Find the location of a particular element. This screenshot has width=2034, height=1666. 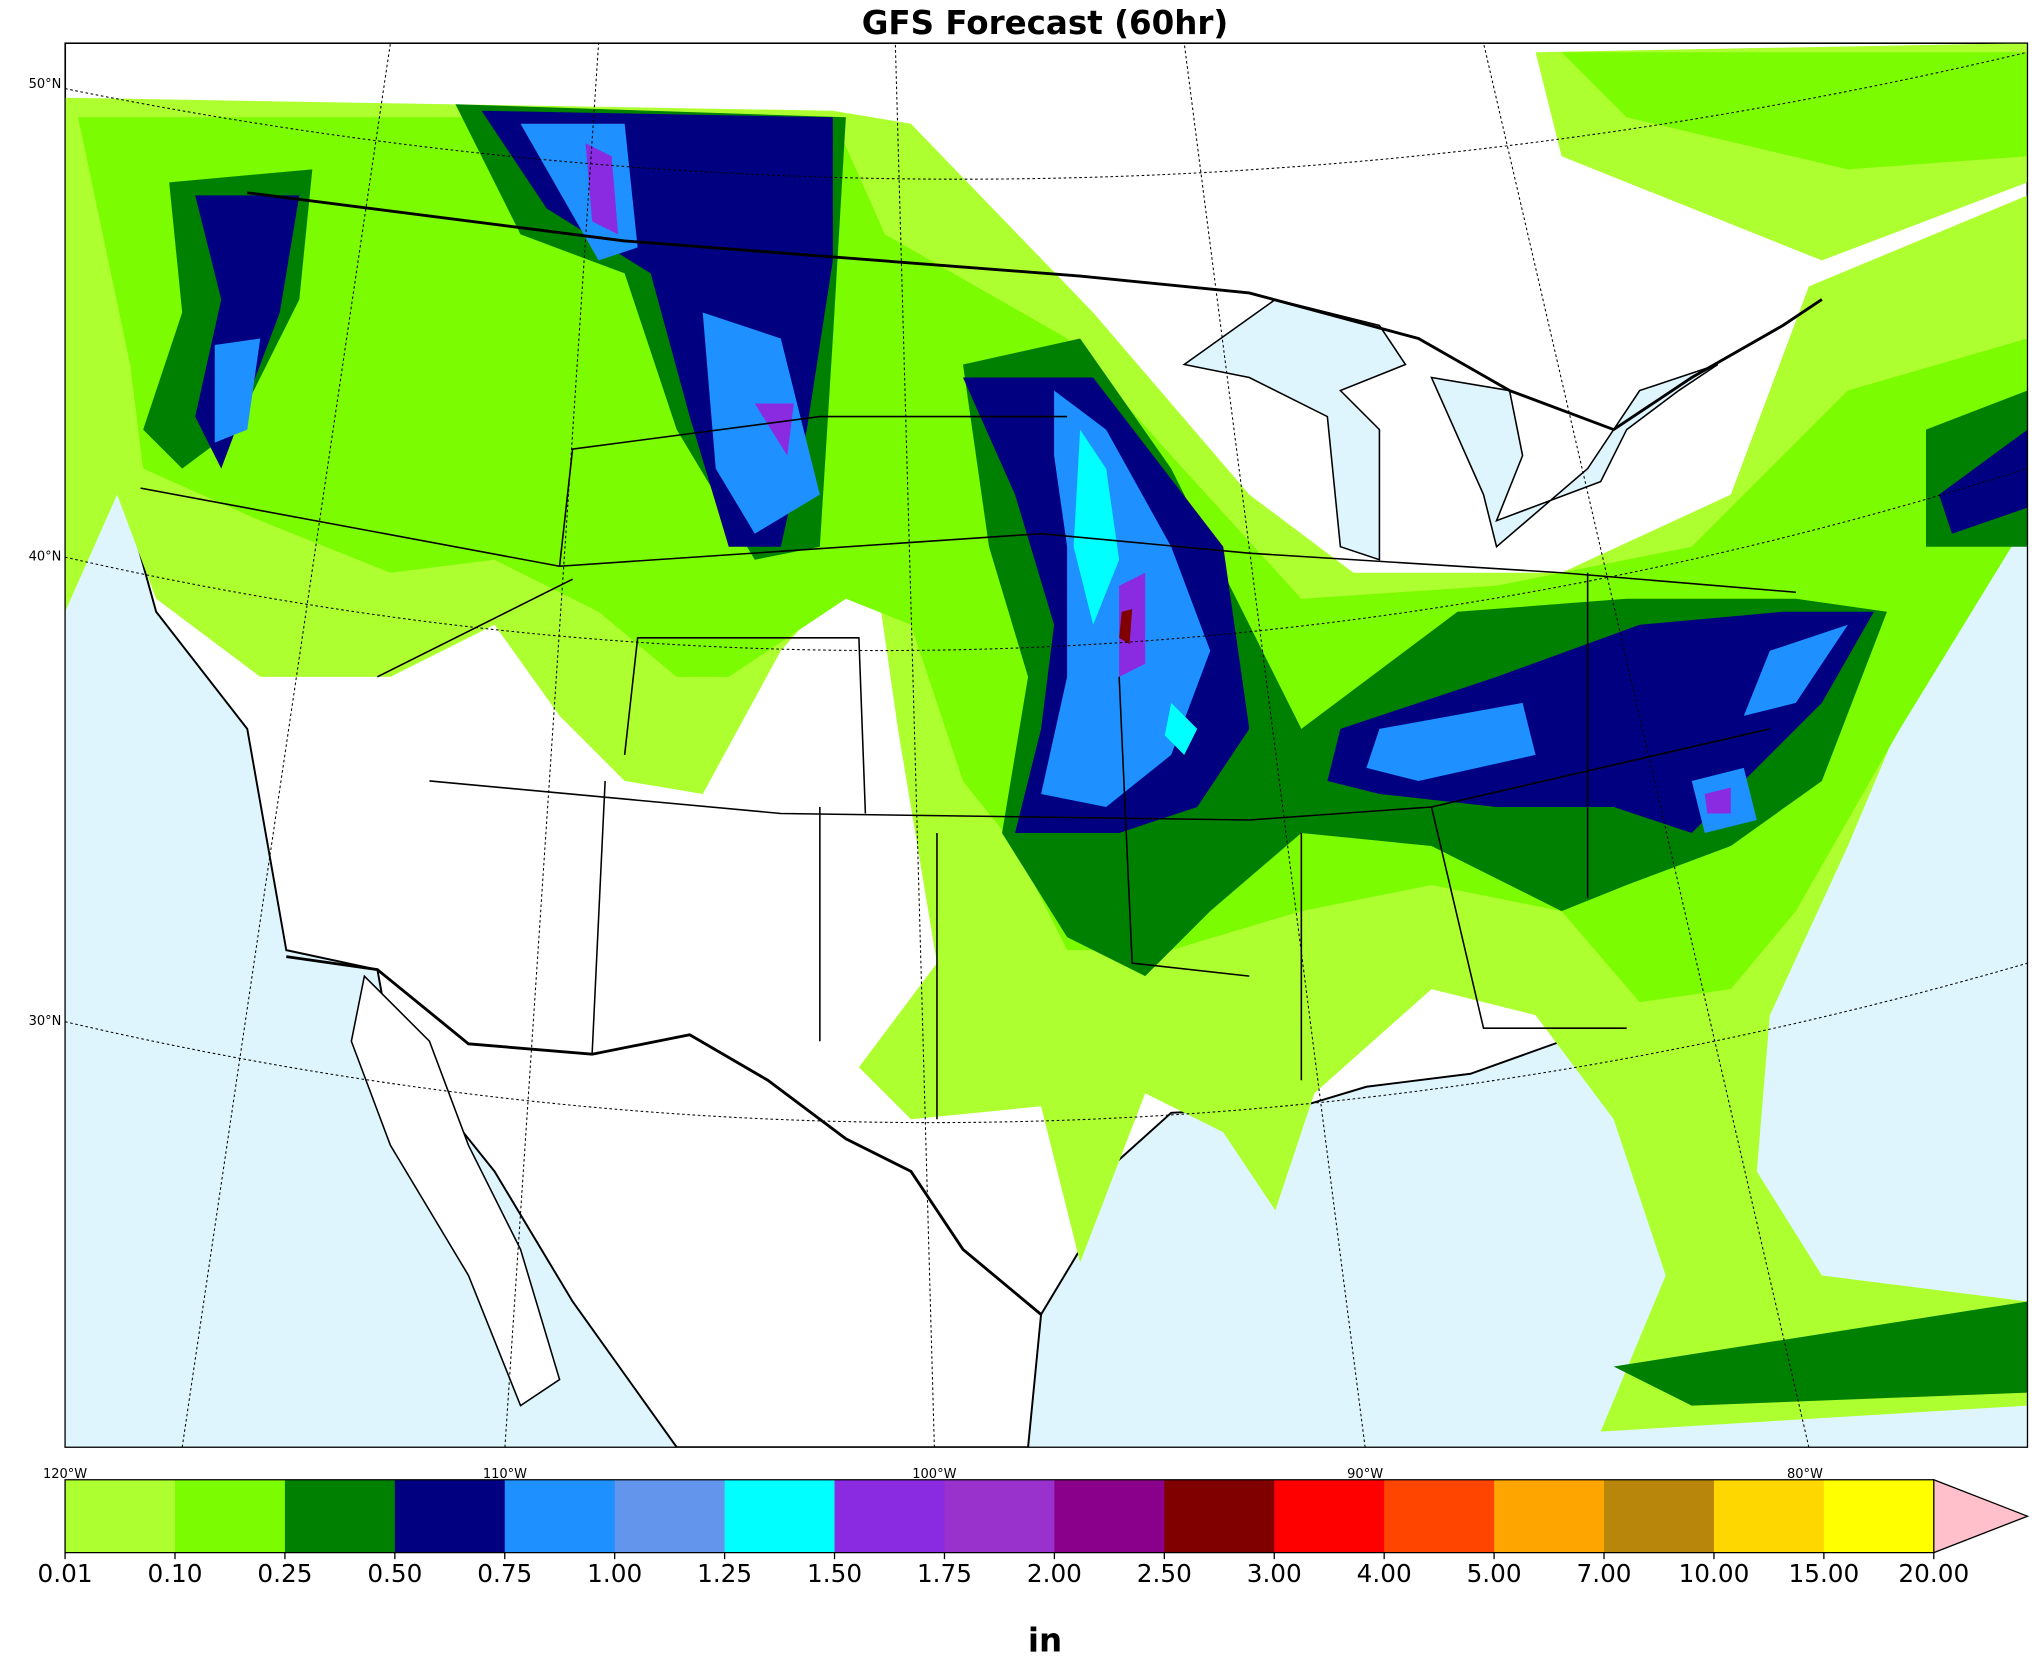

colorbar-extension is located at coordinates (1981, 1516).